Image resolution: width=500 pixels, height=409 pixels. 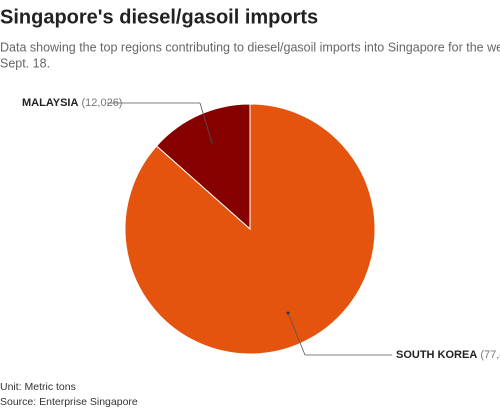 What do you see at coordinates (25, 63) in the screenshot?
I see `subtitle: Sept. 18.` at bounding box center [25, 63].